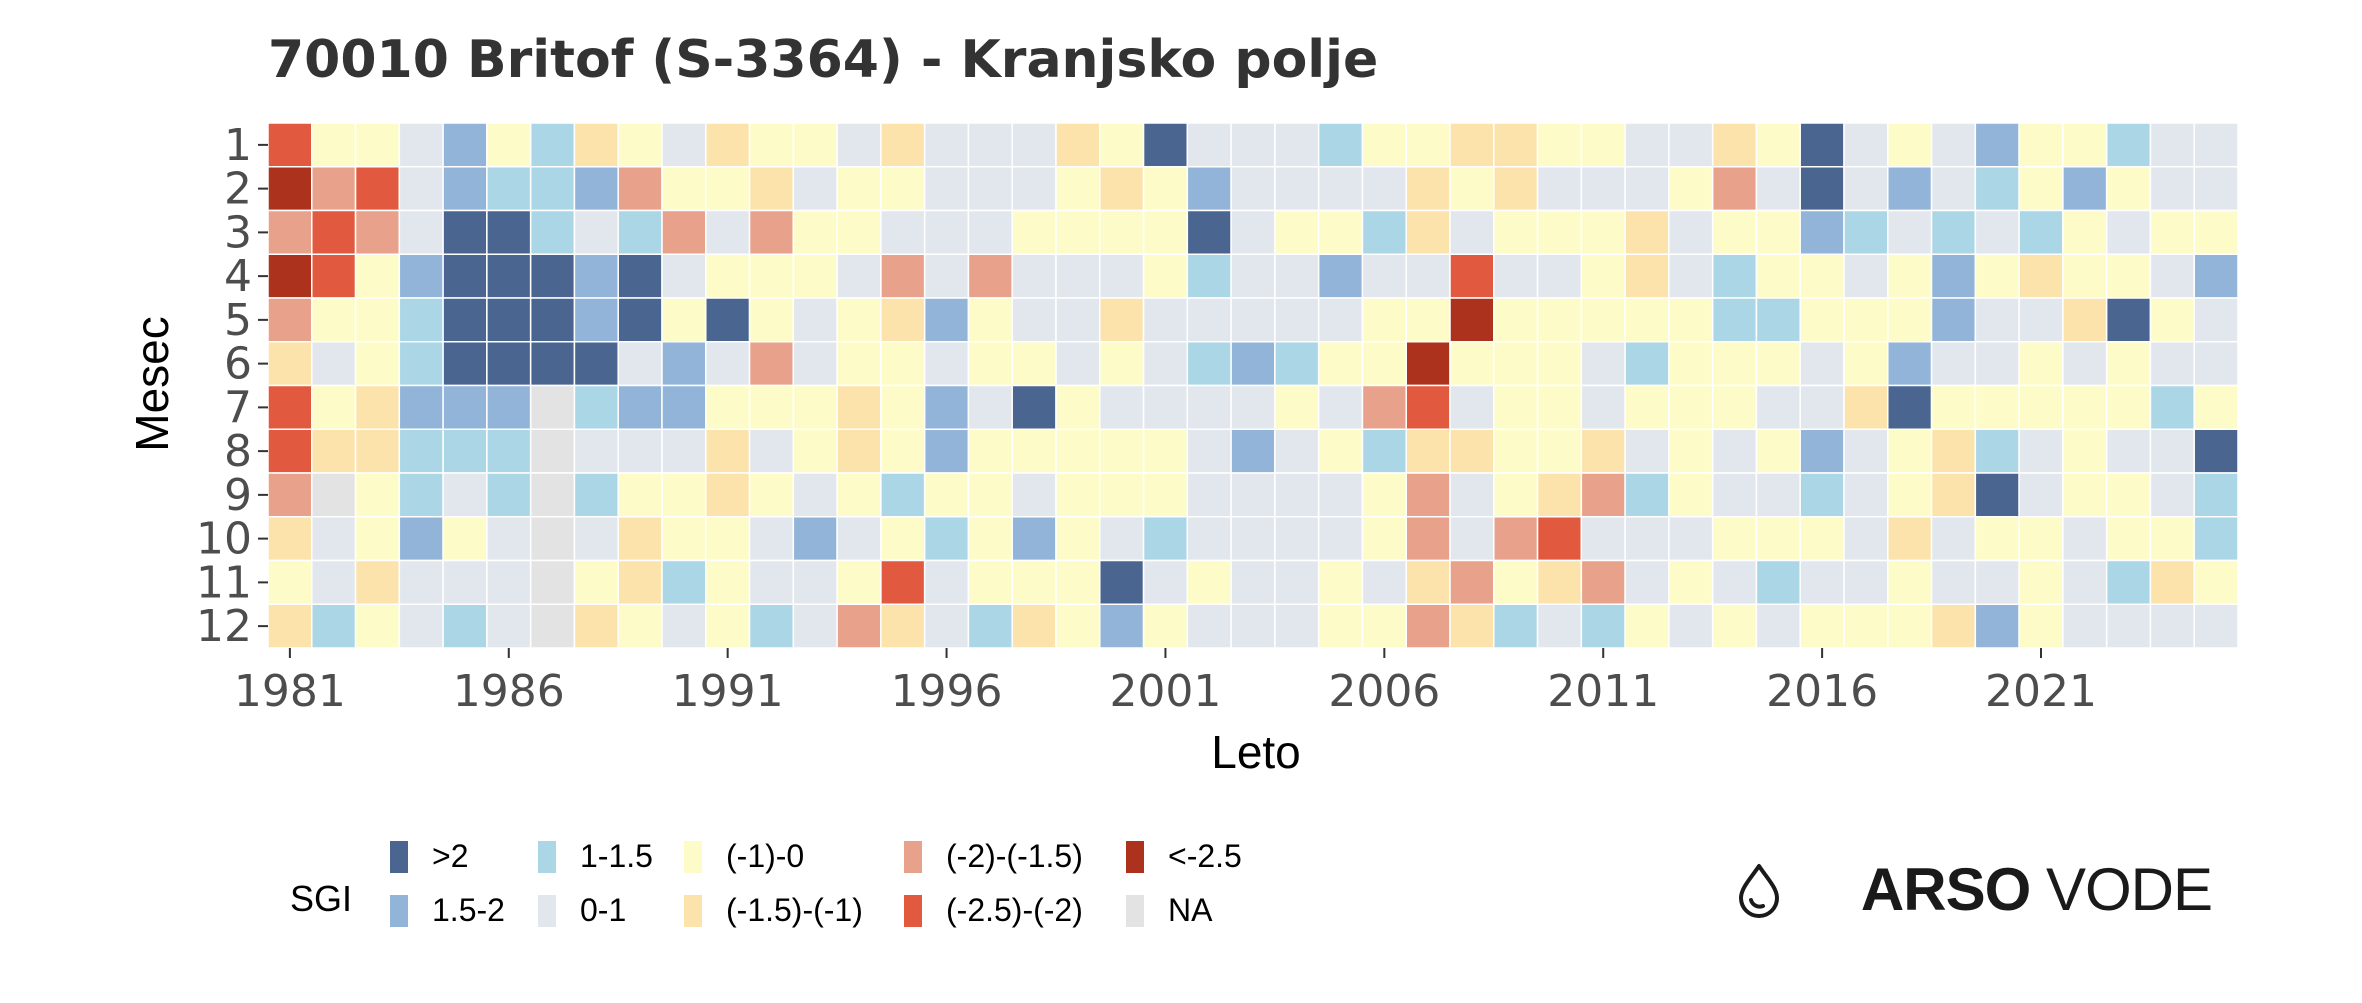 Image resolution: width=2362 pixels, height=1003 pixels. What do you see at coordinates (429, 856) in the screenshot?
I see `legend-item: >2` at bounding box center [429, 856].